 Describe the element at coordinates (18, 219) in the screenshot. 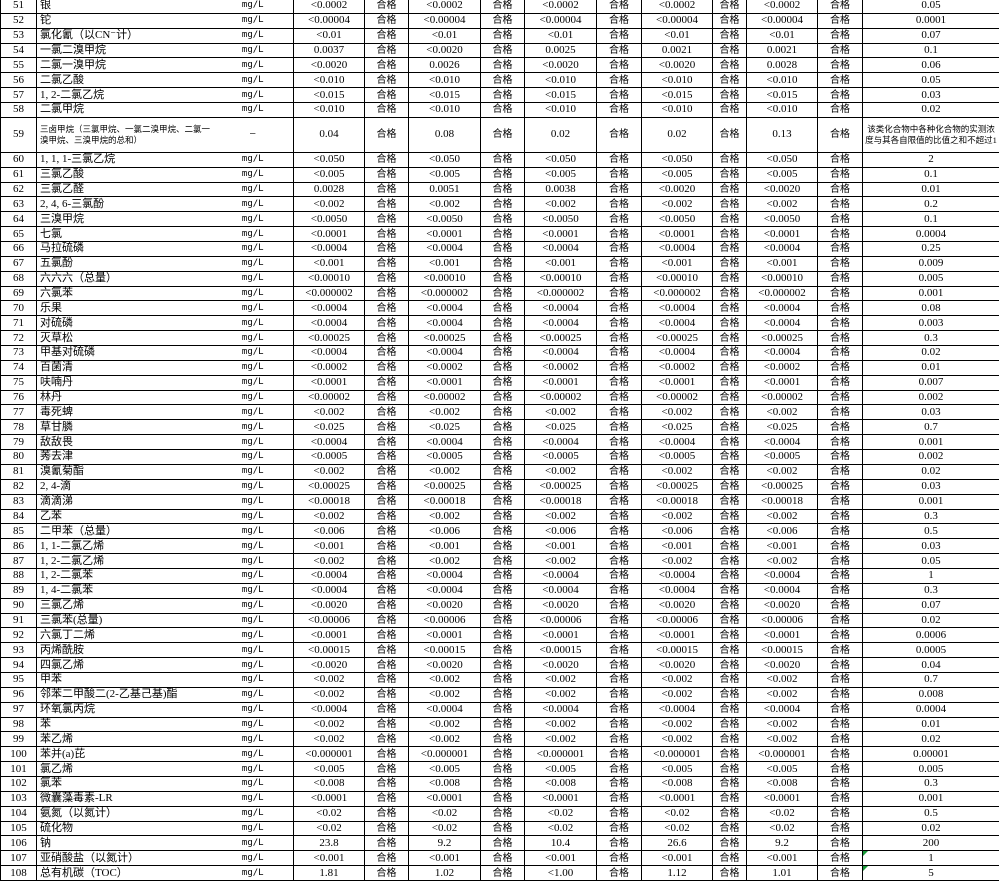

I see `row-number-cell: 64` at that location.